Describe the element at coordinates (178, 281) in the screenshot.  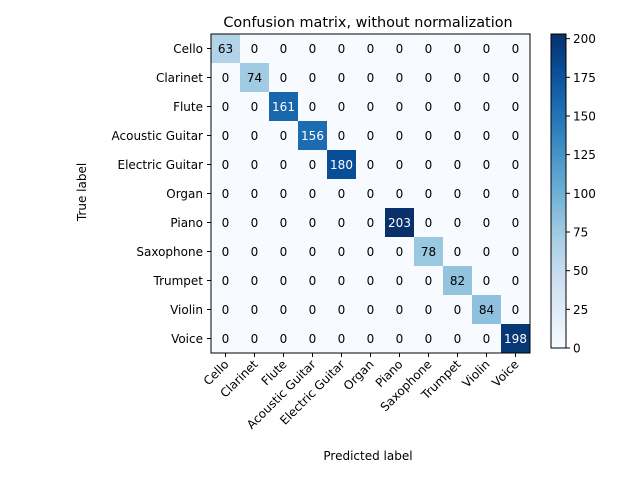
I see `y-tick-label: Trumpet` at that location.